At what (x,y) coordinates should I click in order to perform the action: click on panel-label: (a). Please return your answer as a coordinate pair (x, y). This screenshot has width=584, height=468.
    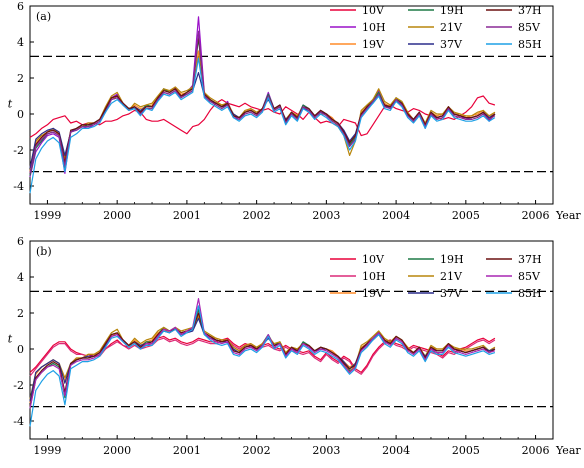
    Looking at the image, I should click on (43, 16).